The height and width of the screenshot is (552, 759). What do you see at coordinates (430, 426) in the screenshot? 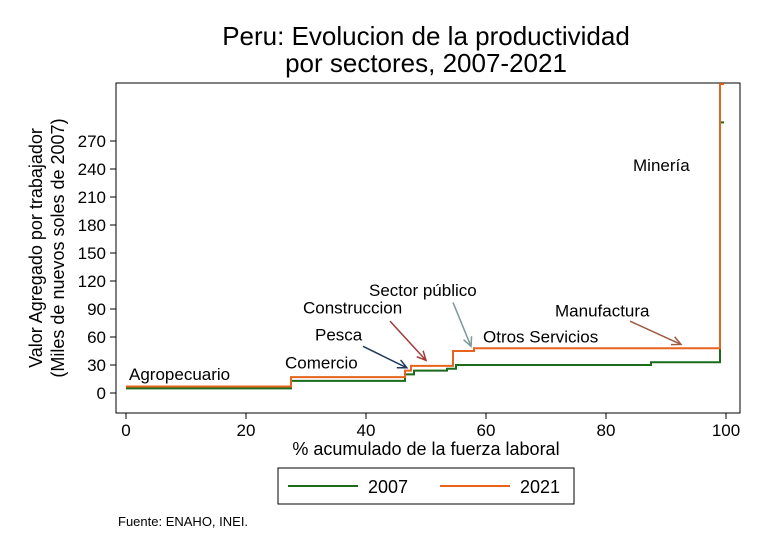
I see `x-axis: 0 20 40 60 80 100` at bounding box center [430, 426].